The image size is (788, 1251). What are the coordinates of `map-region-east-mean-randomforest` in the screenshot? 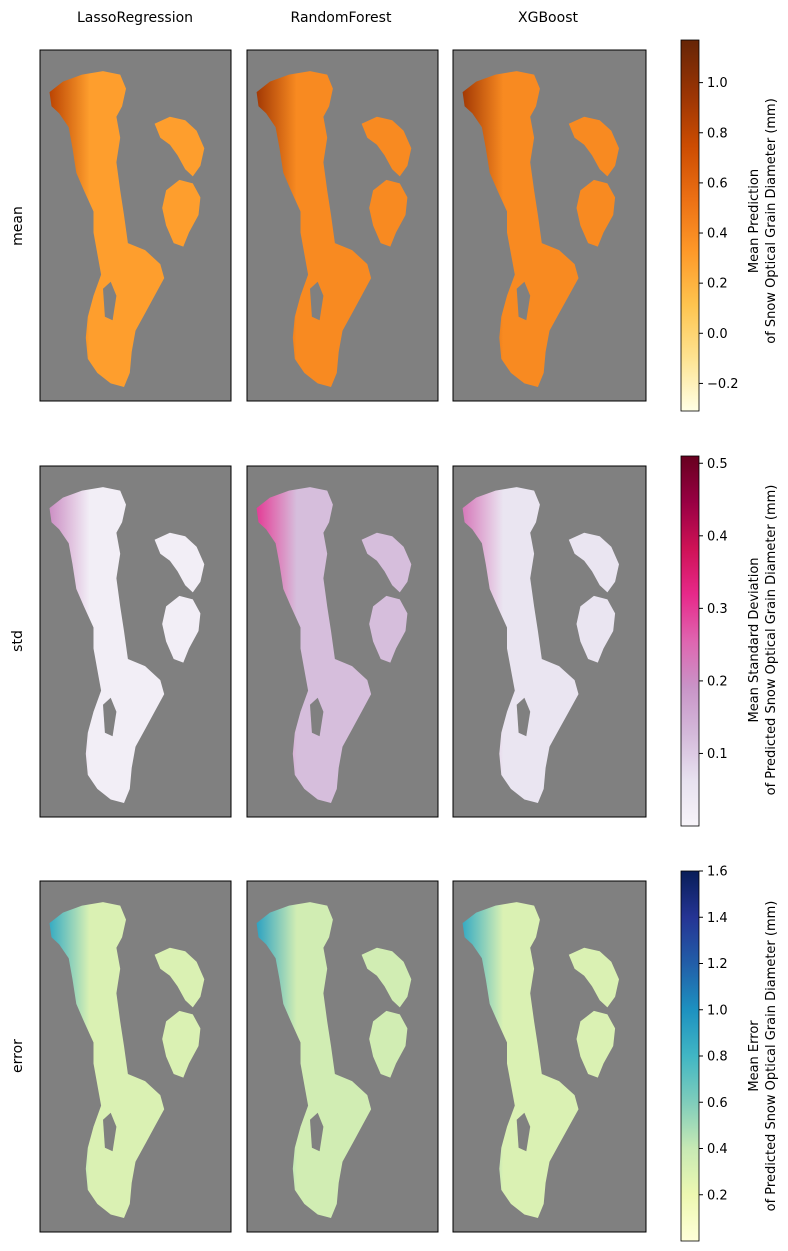 It's located at (388, 213).